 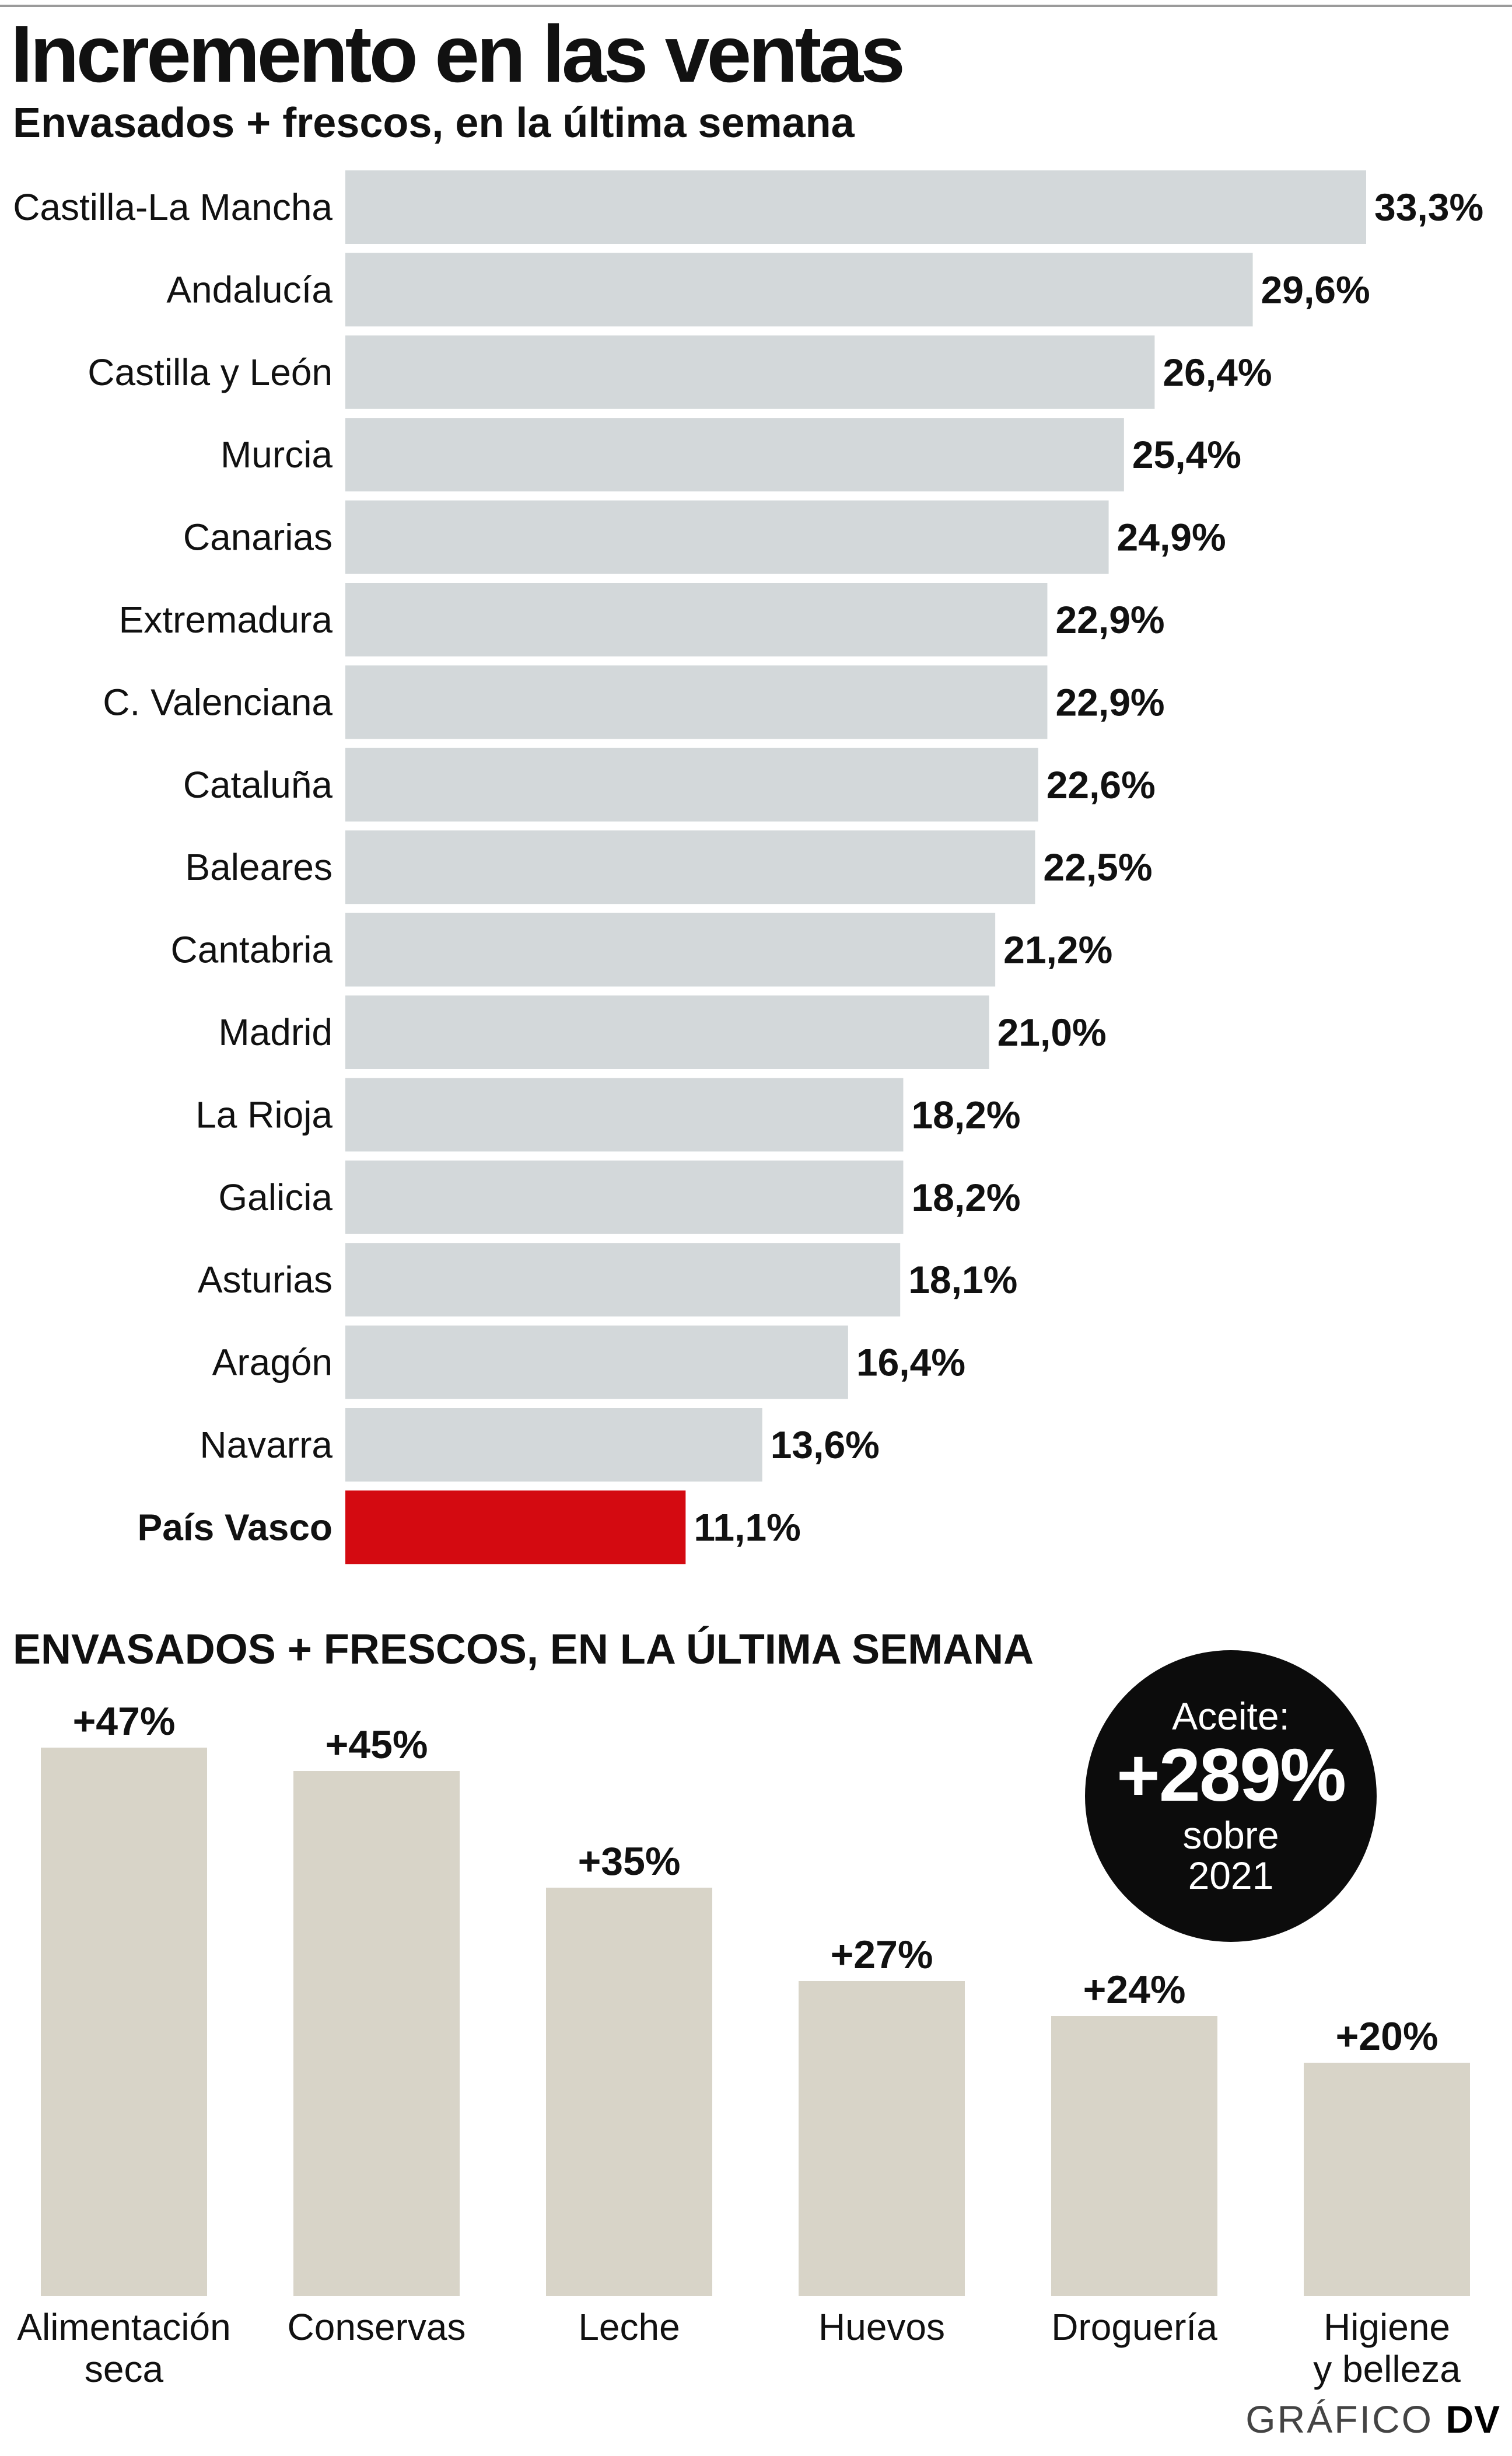 What do you see at coordinates (629, 2327) in the screenshot?
I see `product-category-label: Leche` at bounding box center [629, 2327].